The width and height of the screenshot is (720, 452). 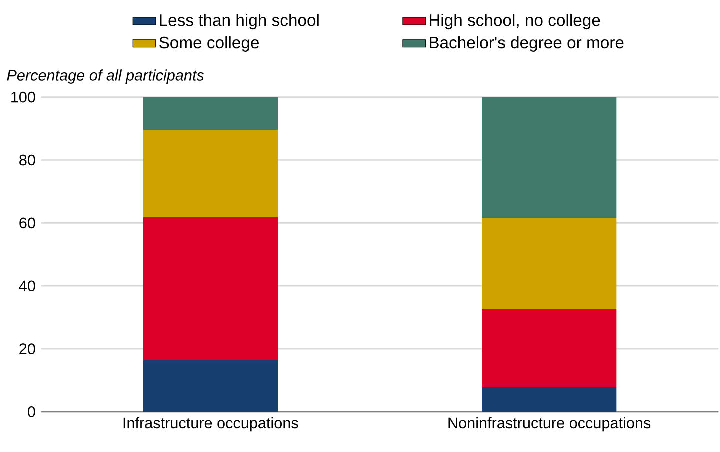 I want to click on y-tick-label: 40, so click(x=27, y=286).